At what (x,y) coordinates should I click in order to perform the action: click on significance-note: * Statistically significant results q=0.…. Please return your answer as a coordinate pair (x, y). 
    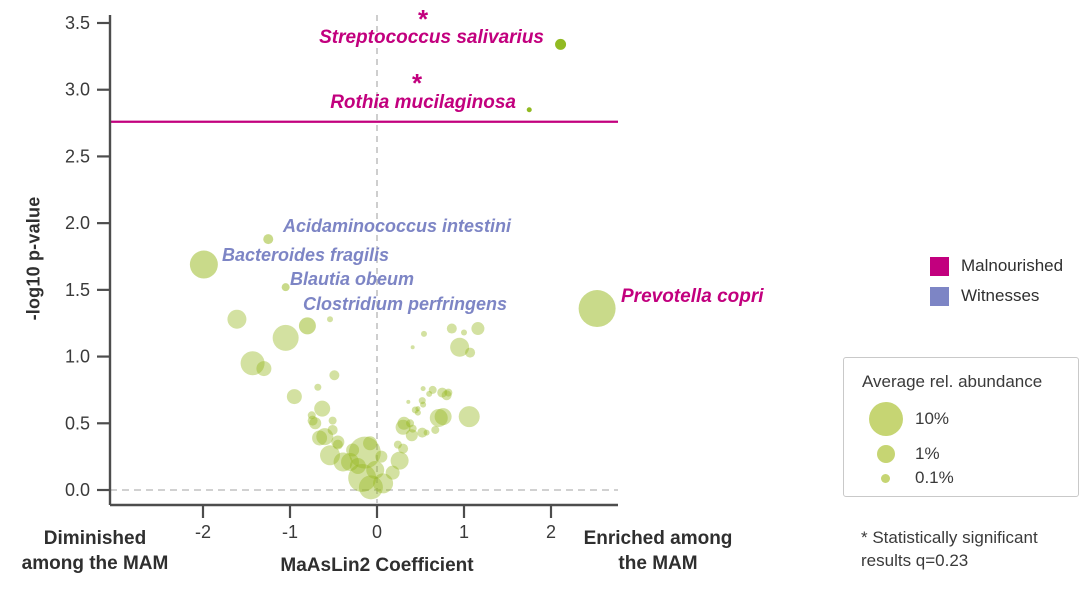
    Looking at the image, I should click on (949, 549).